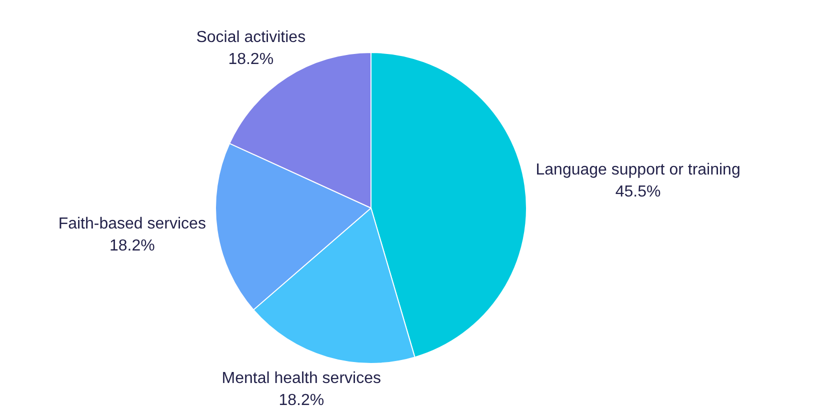 The image size is (820, 410). What do you see at coordinates (251, 37) in the screenshot?
I see `slice-label: Social activities` at bounding box center [251, 37].